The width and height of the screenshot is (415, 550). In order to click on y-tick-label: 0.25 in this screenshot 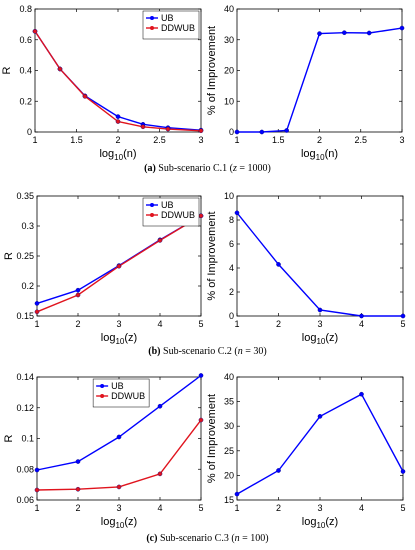, I will do `click(25, 256)`.